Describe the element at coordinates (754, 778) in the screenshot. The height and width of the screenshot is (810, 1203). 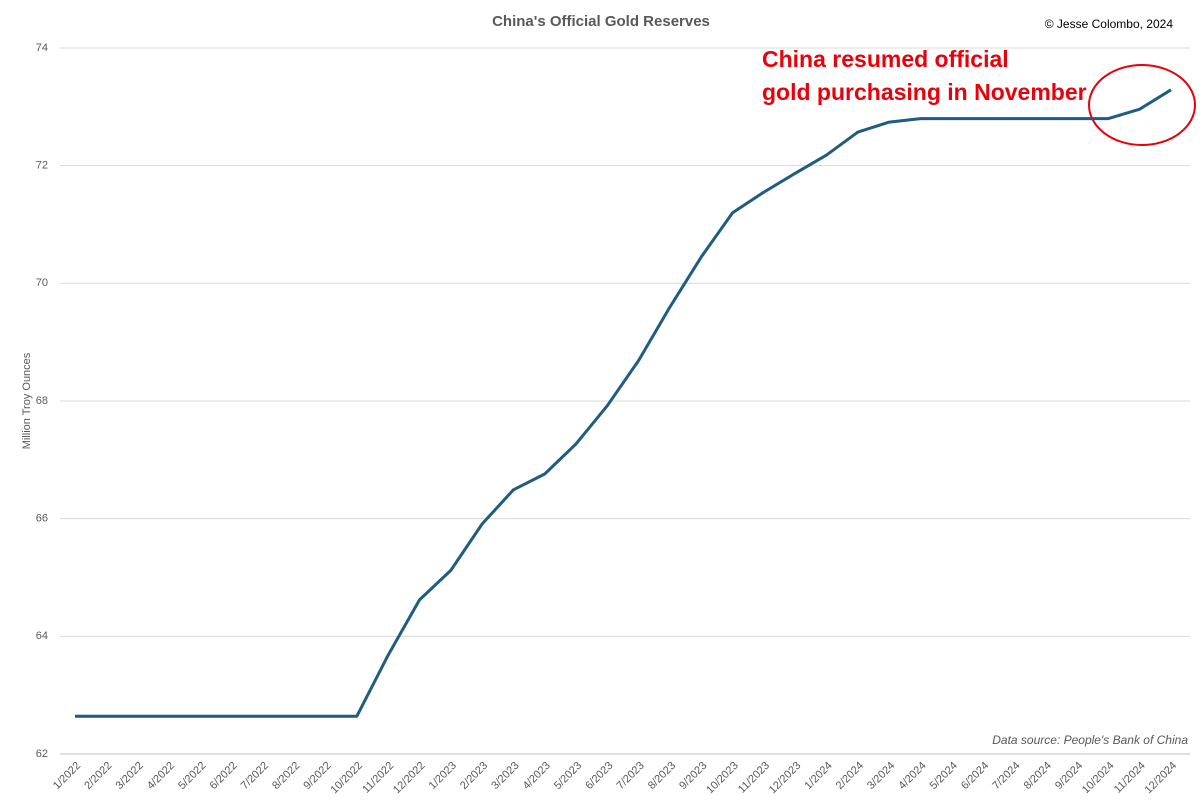
I see `x-tick-label: 11/2023` at that location.